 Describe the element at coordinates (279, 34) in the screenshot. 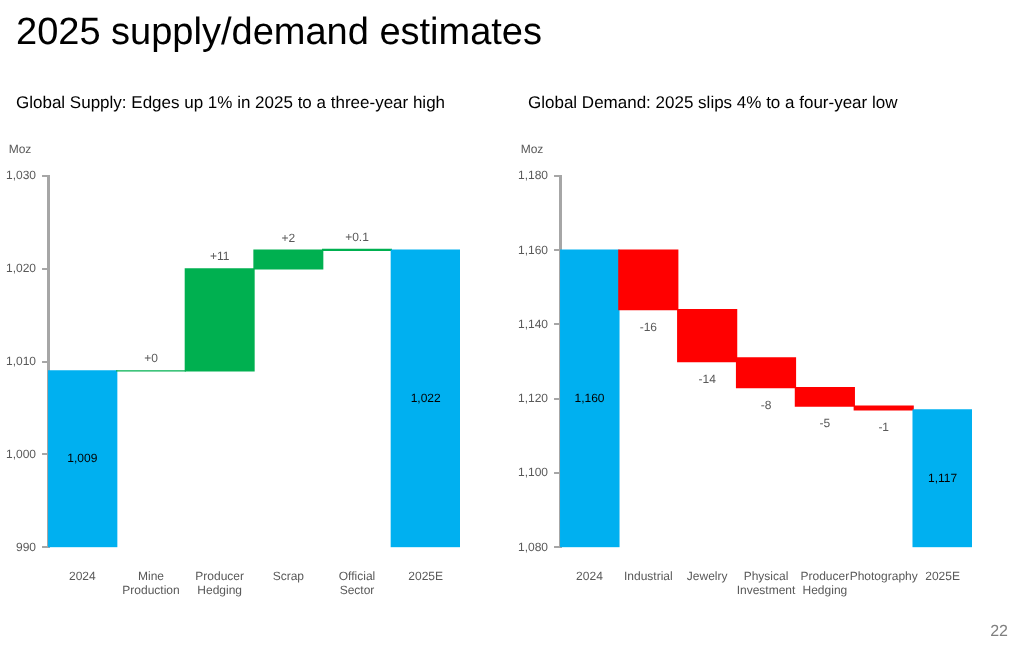

I see `chart-title: 2025 supply/demand estimates` at that location.